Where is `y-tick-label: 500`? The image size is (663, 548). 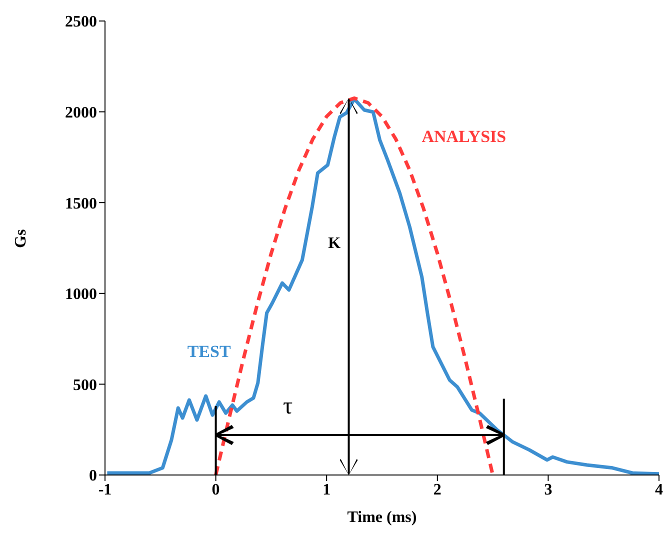
y-tick-label: 500 is located at coordinates (85, 385).